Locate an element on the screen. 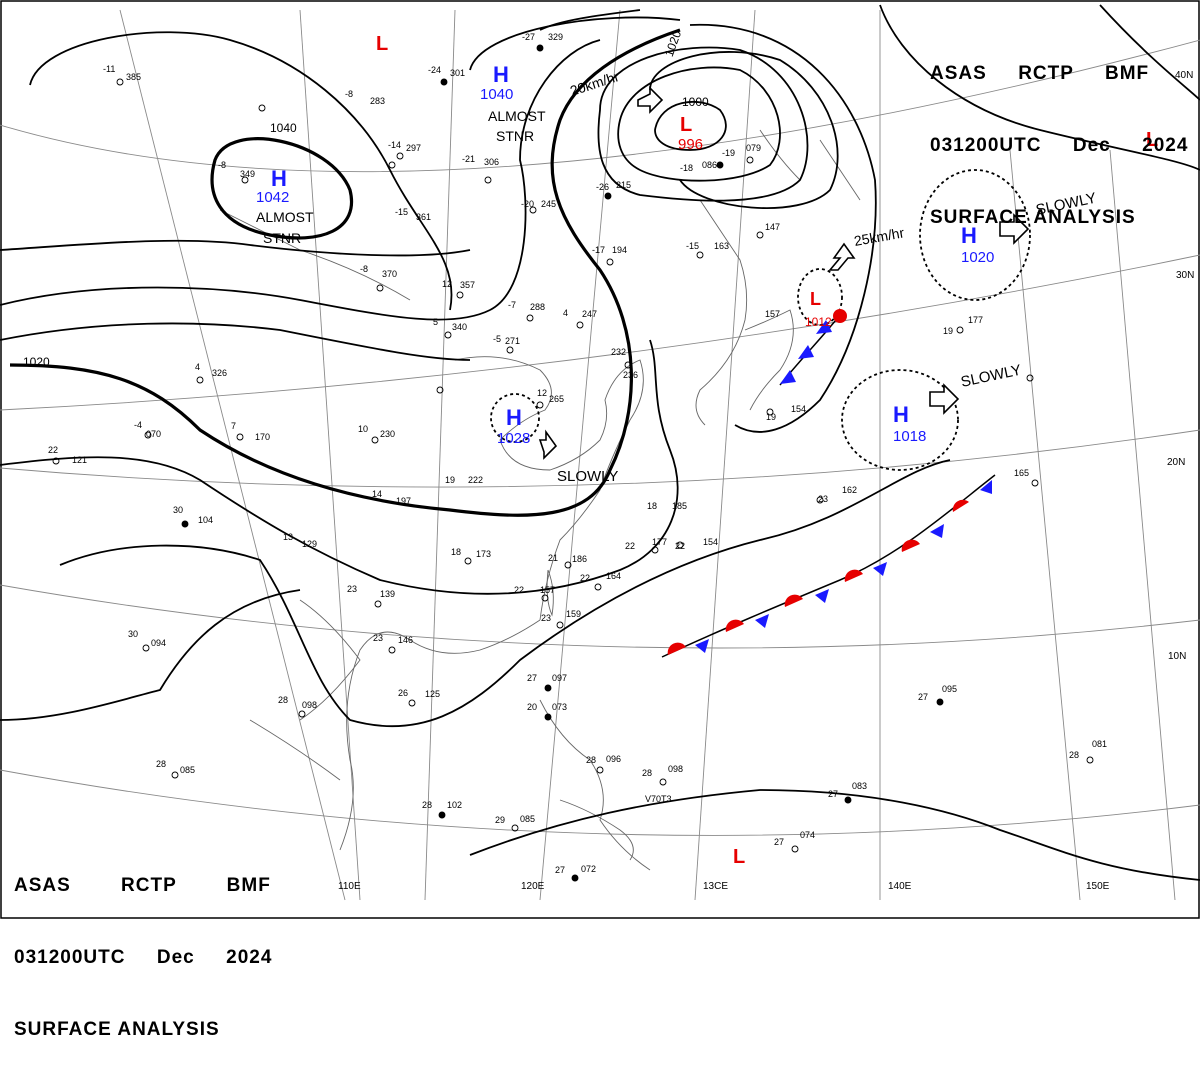 This screenshot has height=1066, width=1200. svg-text: 5 is located at coordinates (435, 322).